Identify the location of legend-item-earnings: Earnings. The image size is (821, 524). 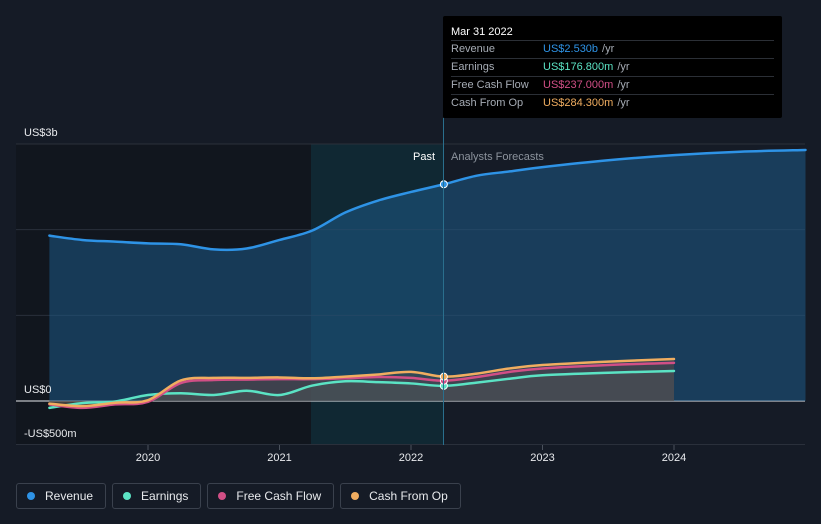
(157, 496).